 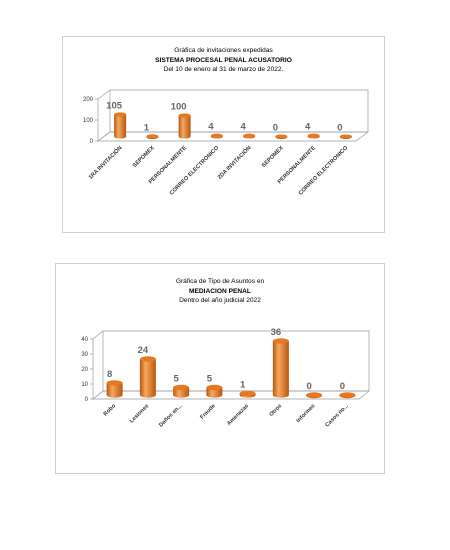 What do you see at coordinates (223, 69) in the screenshot?
I see `chart-1-date-range: Del 10 de enero al 31 de marzo de 2022.` at bounding box center [223, 69].